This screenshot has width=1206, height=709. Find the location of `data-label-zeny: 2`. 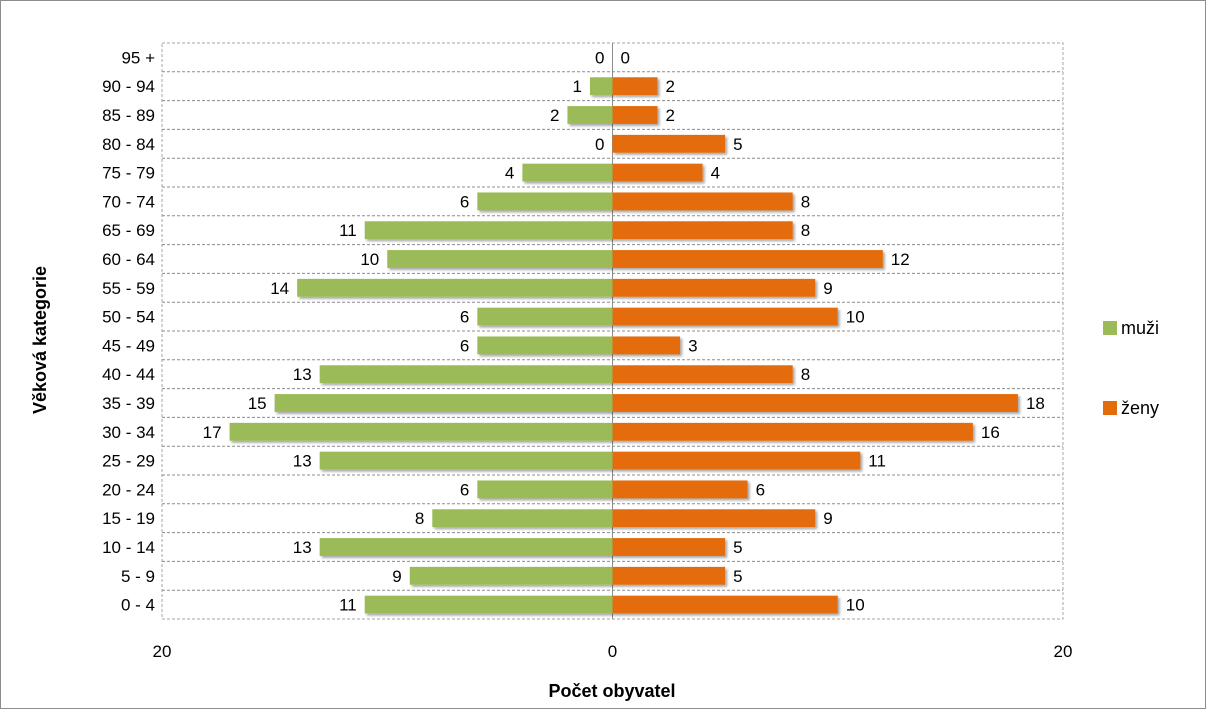

data-label-zeny: 2 is located at coordinates (670, 86).